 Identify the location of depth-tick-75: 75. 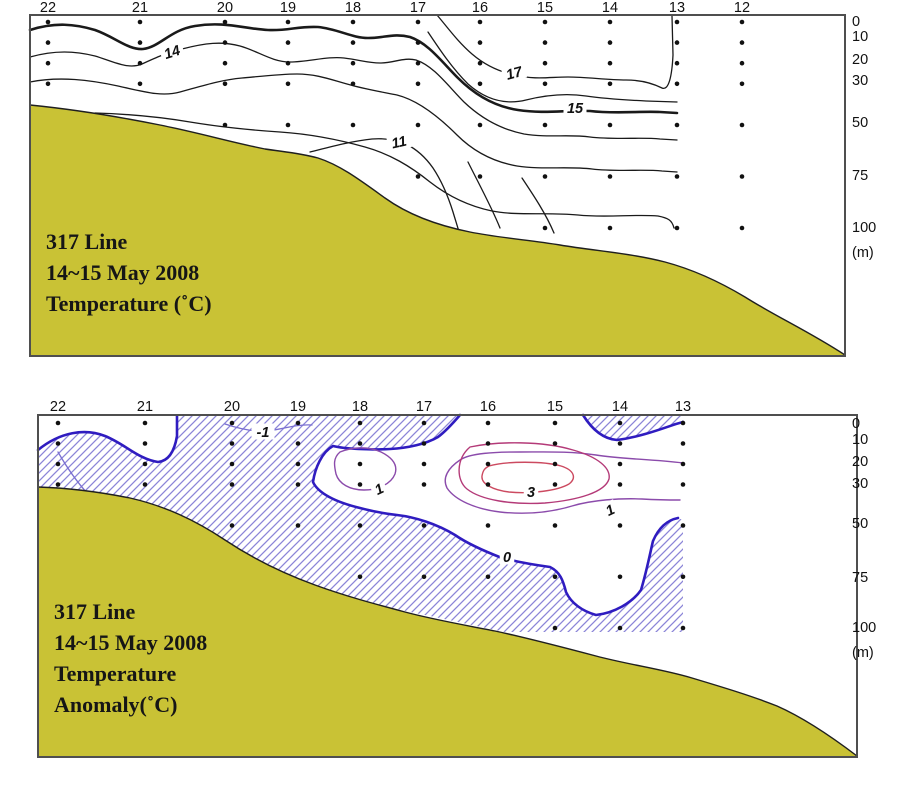
(860, 176).